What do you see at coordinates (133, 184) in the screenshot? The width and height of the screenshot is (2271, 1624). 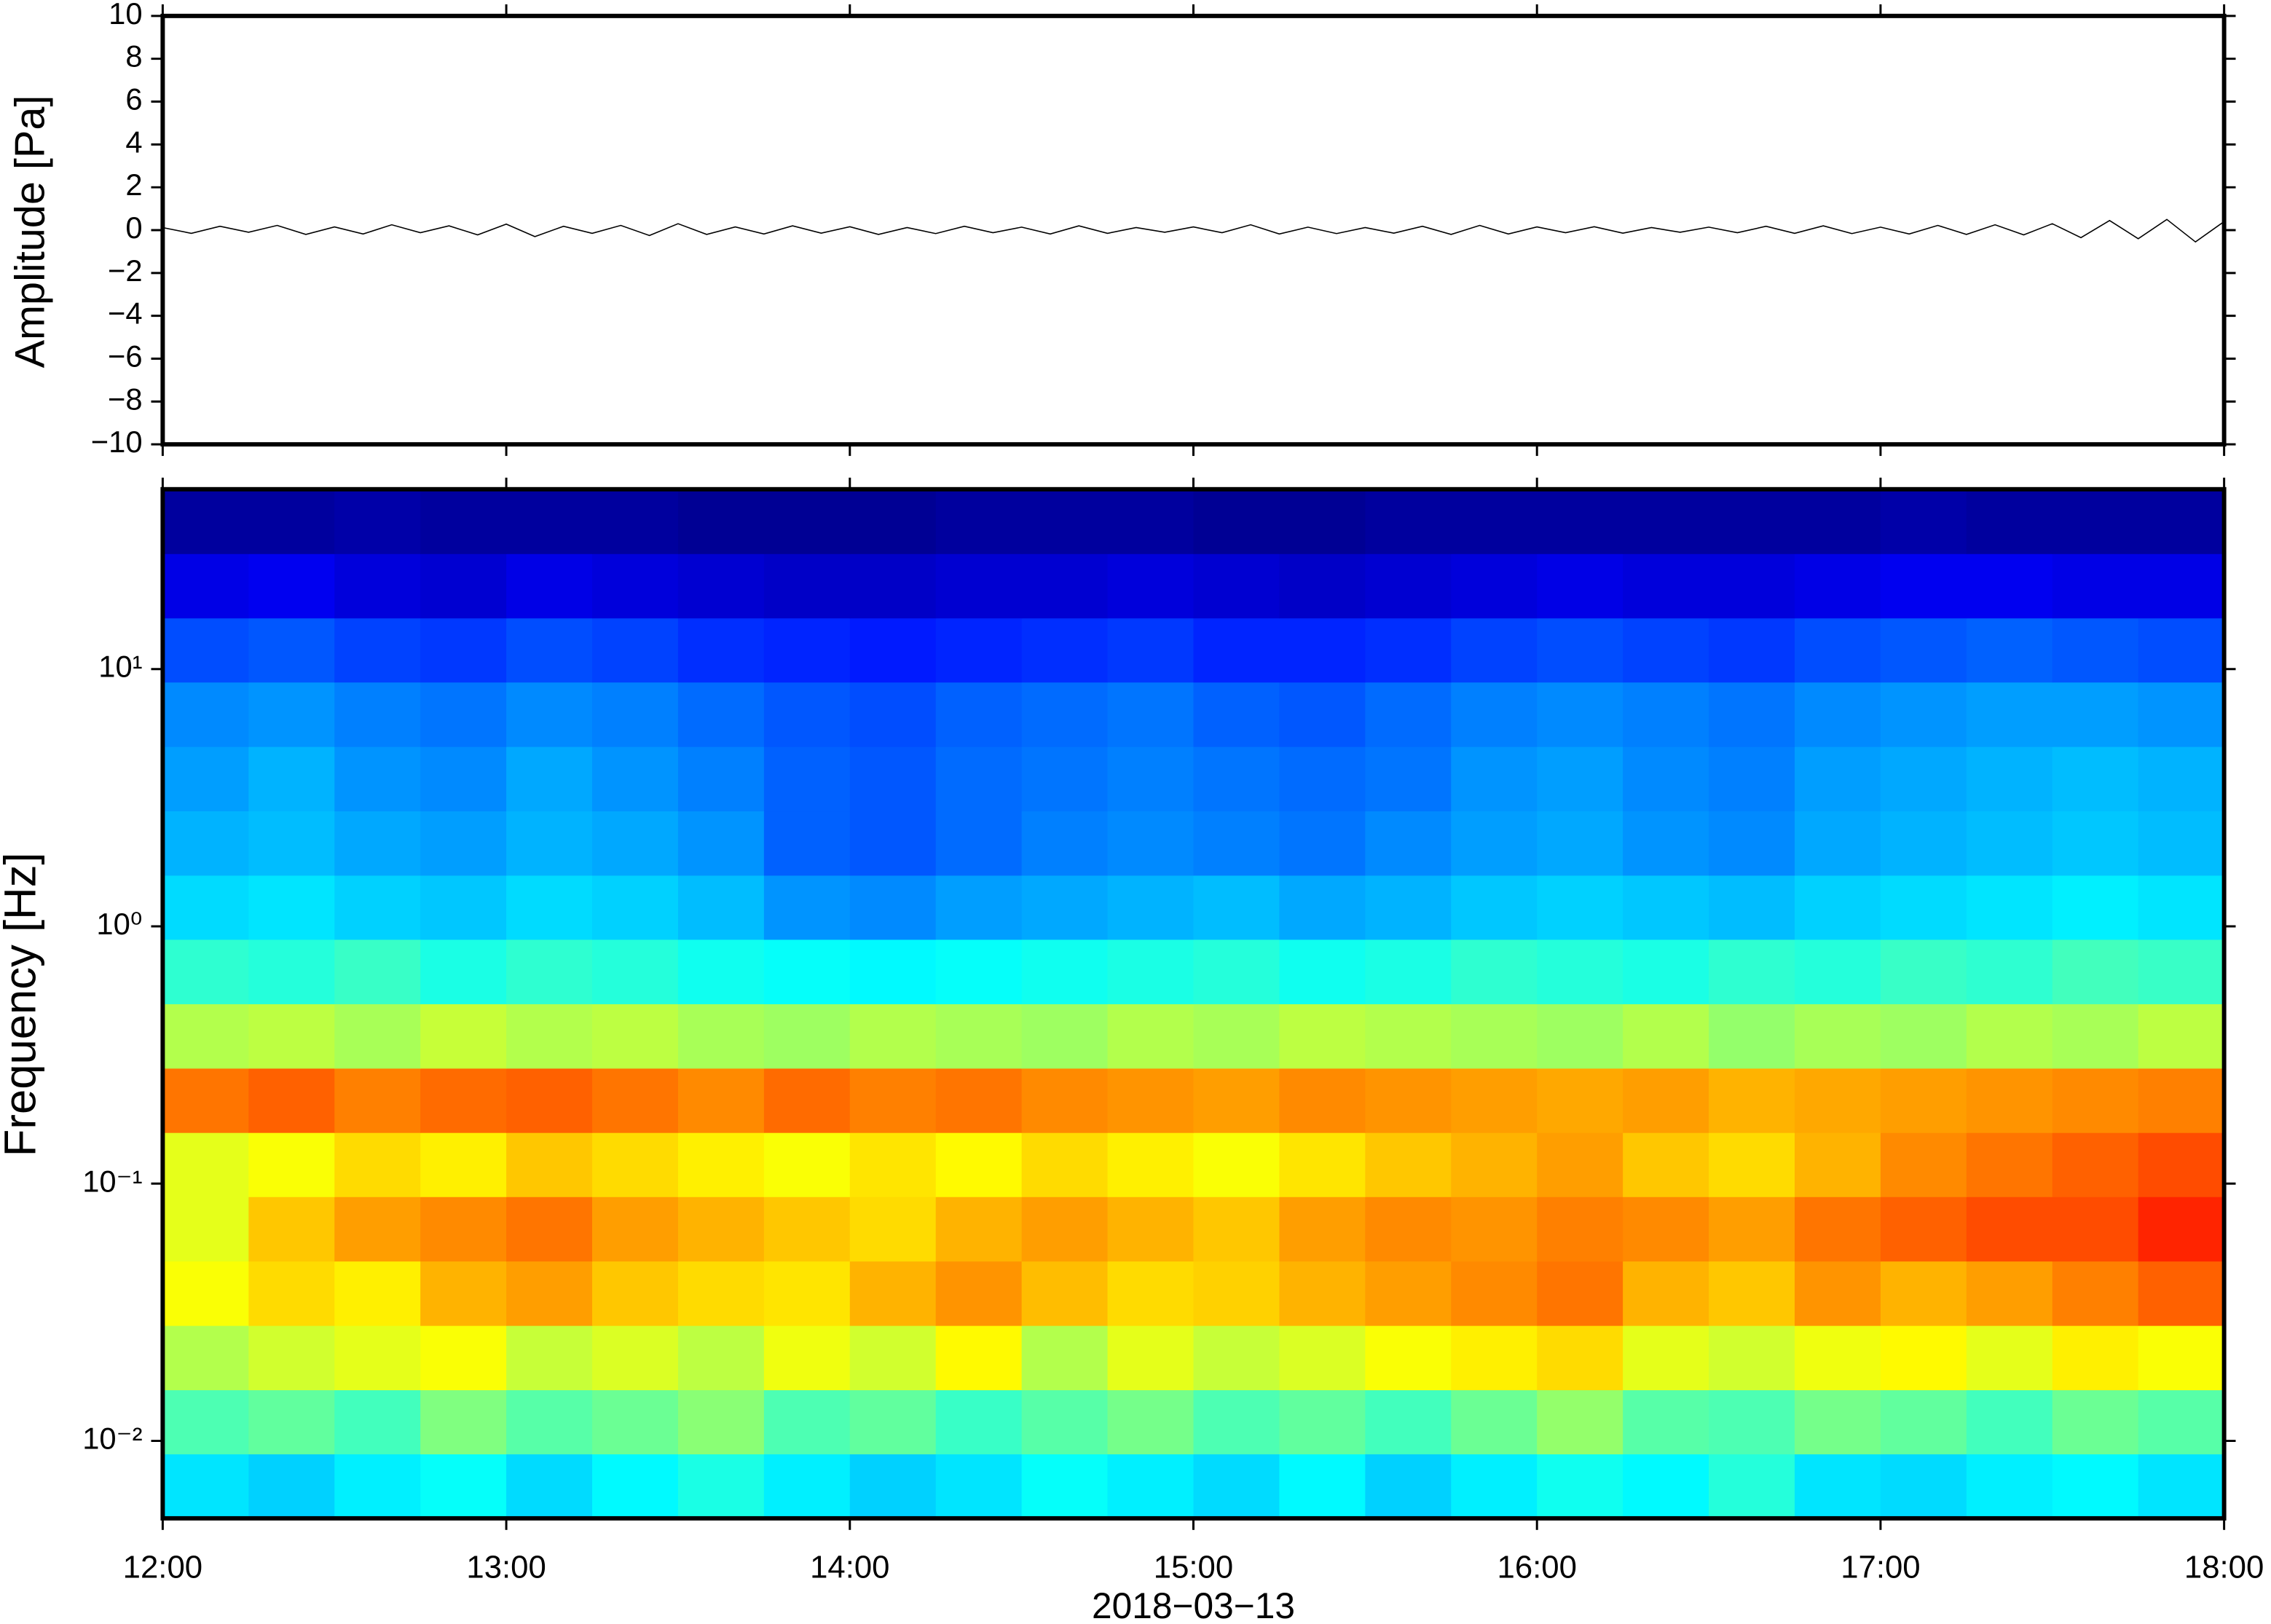 I see `y-tick-label: 2` at bounding box center [133, 184].